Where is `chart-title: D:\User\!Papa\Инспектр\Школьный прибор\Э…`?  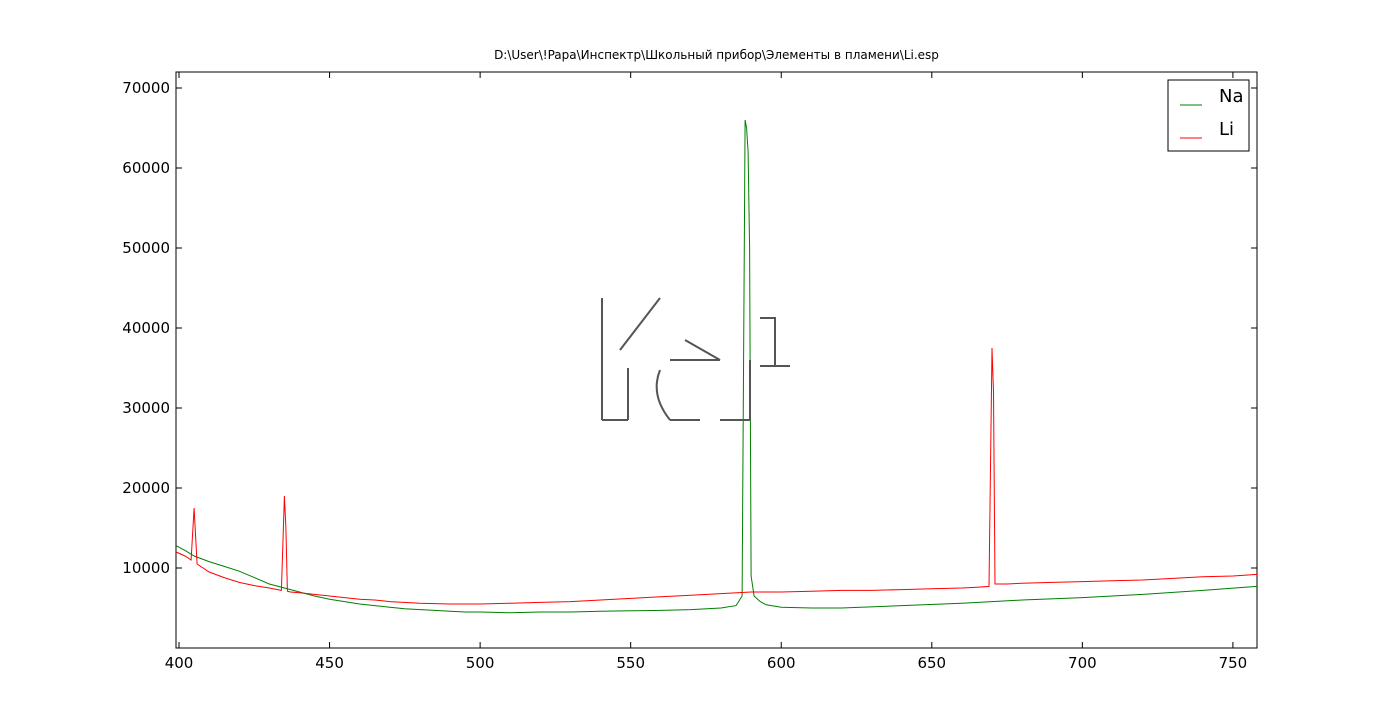
chart-title: D:\User\!Papa\Инспектр\Школьный прибор\Э… is located at coordinates (716, 55).